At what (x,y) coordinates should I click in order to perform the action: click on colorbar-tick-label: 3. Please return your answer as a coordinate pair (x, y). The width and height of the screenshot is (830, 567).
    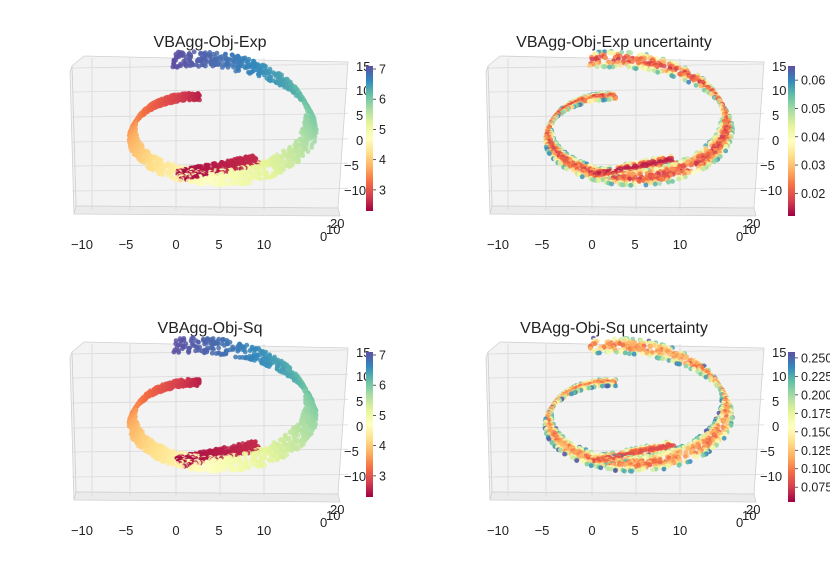
    Looking at the image, I should click on (382, 190).